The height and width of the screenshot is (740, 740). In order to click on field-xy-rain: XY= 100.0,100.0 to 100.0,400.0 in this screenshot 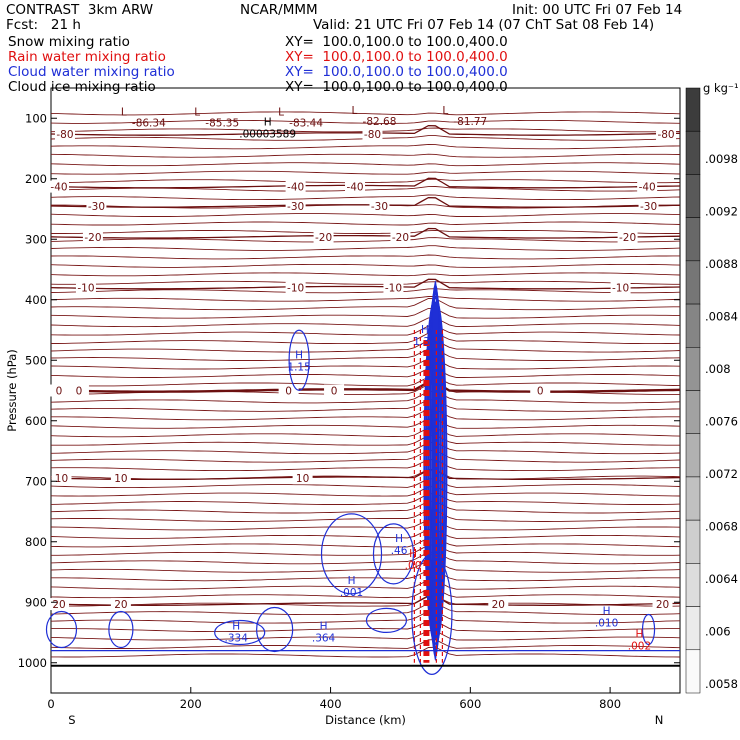, I will do `click(396, 57)`.